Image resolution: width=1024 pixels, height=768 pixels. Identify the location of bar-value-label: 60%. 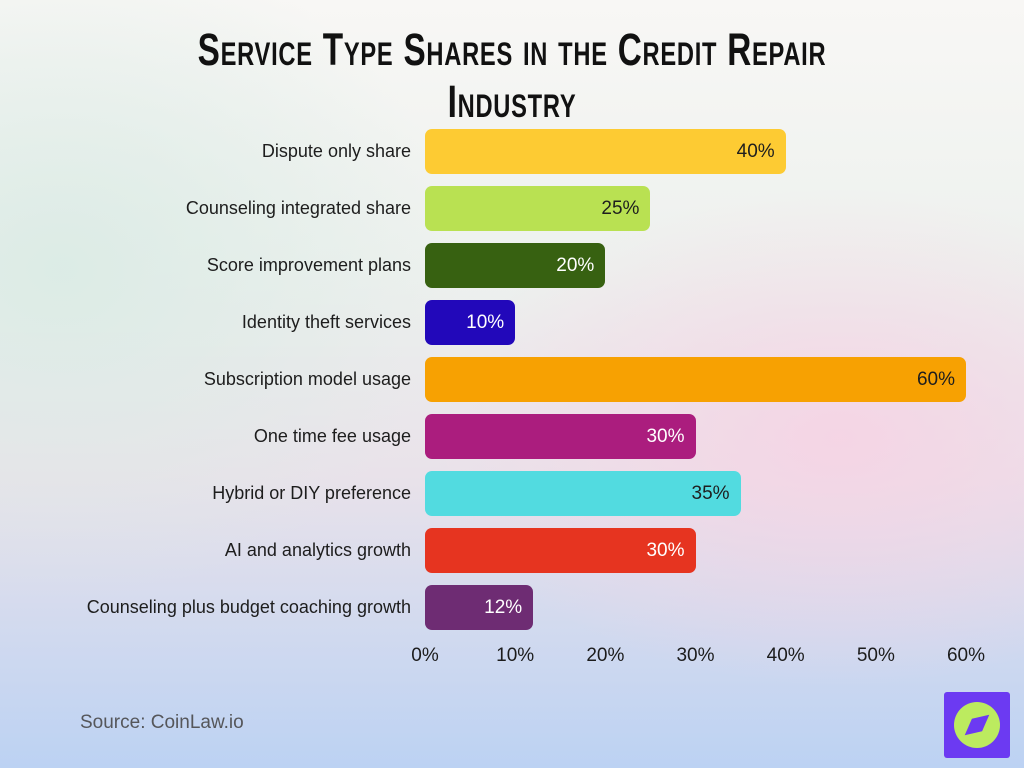
(935, 379).